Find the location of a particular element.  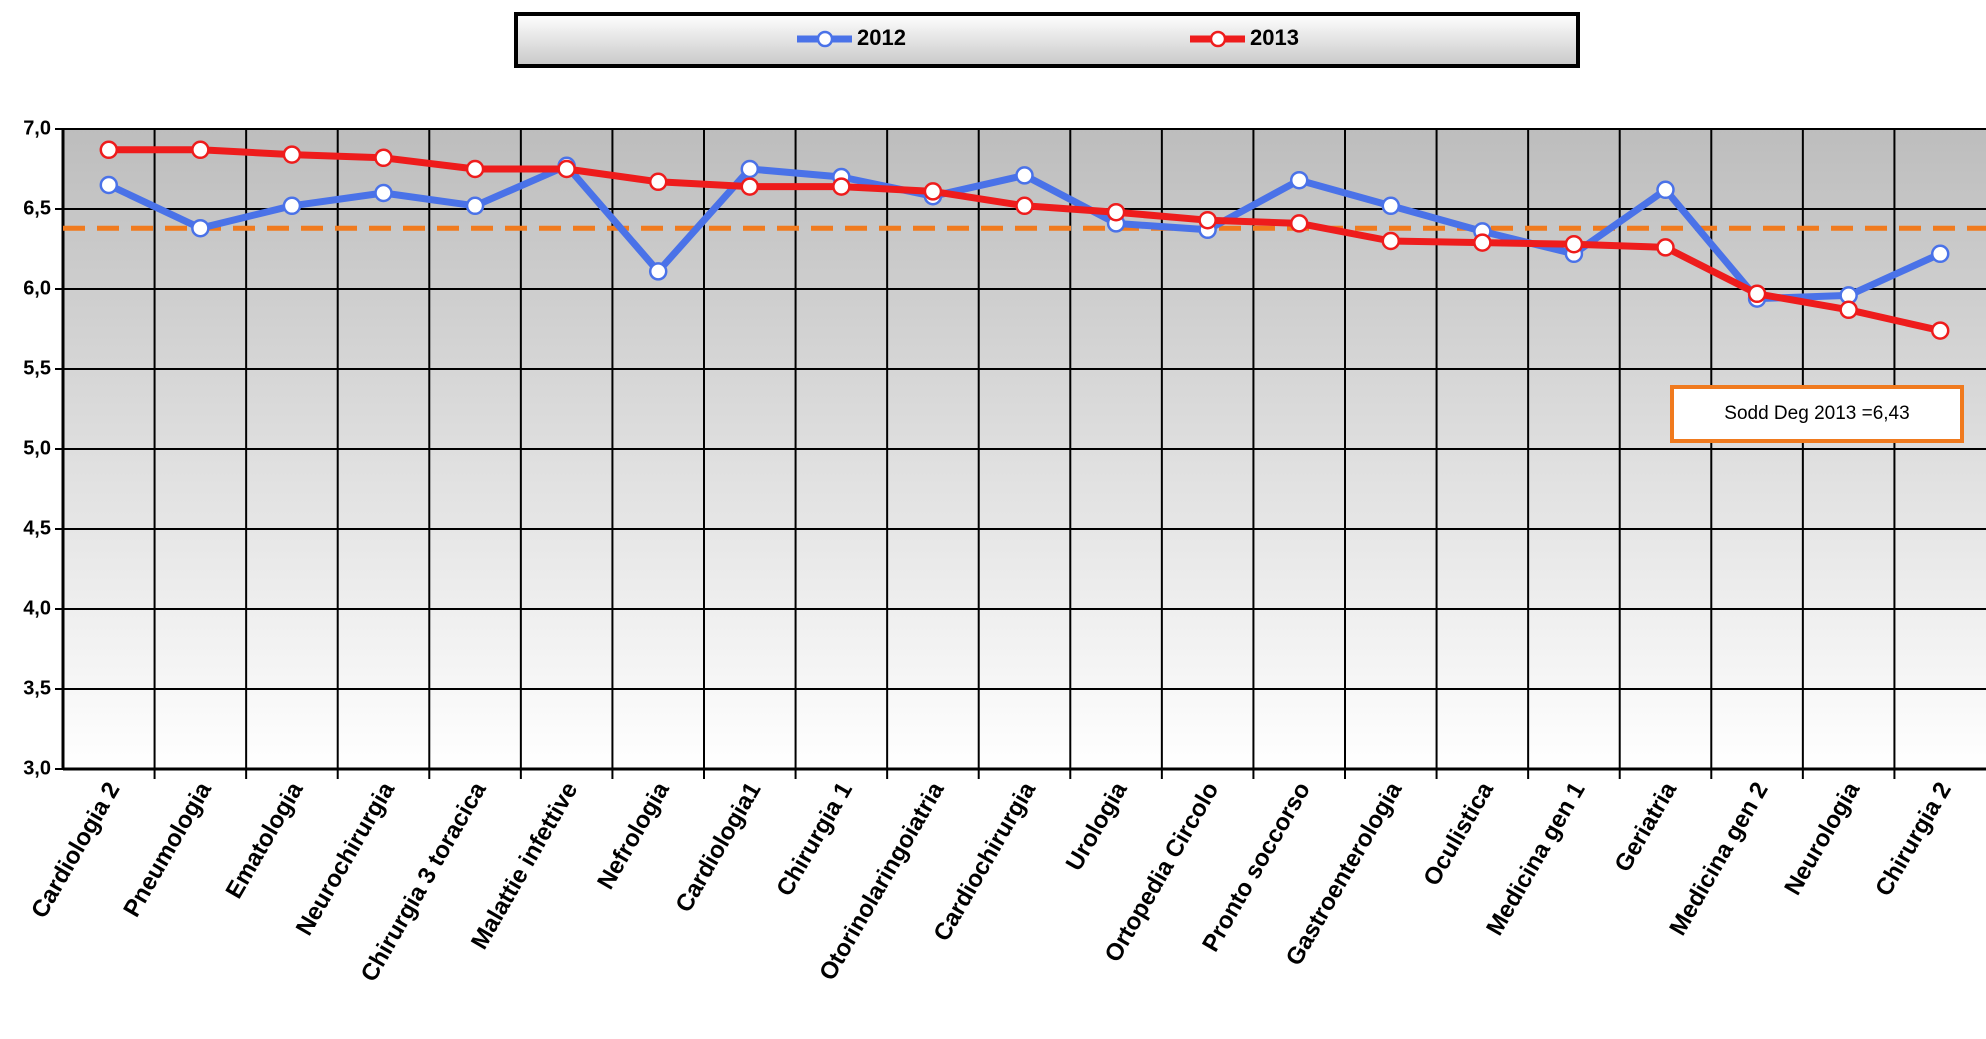

x-tick-label: Cardiochirurgia is located at coordinates (984, 861).